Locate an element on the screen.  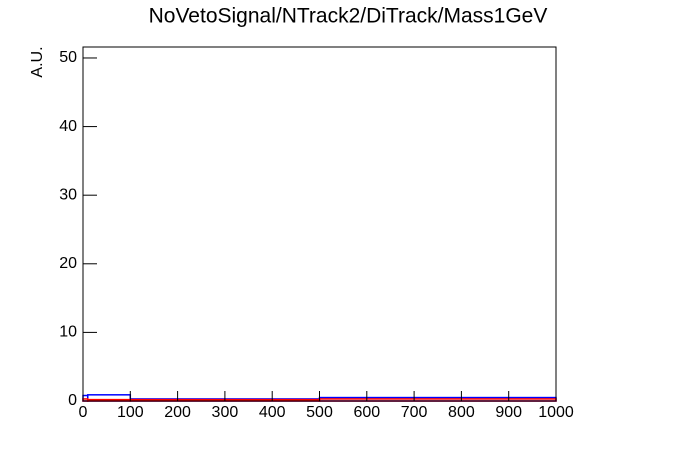
chart-title: NoVetoSignal/NTrack2/DiTrack/Mass1GeV is located at coordinates (348, 16).